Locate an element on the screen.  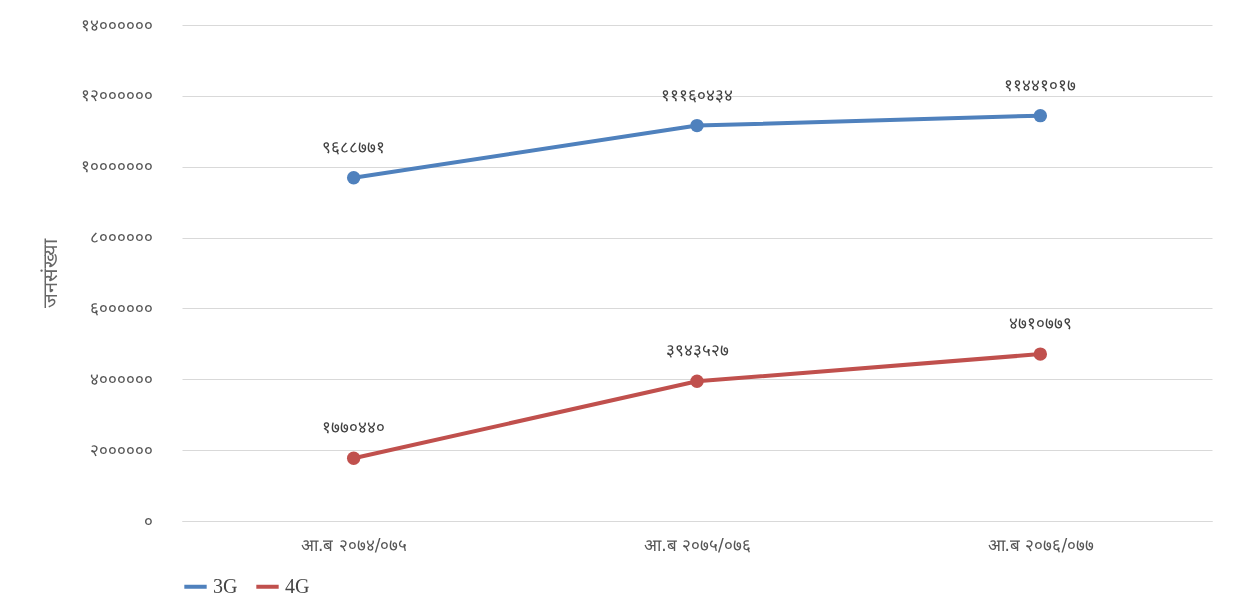
y-tick-label: १४०००००० is located at coordinates (116, 24).